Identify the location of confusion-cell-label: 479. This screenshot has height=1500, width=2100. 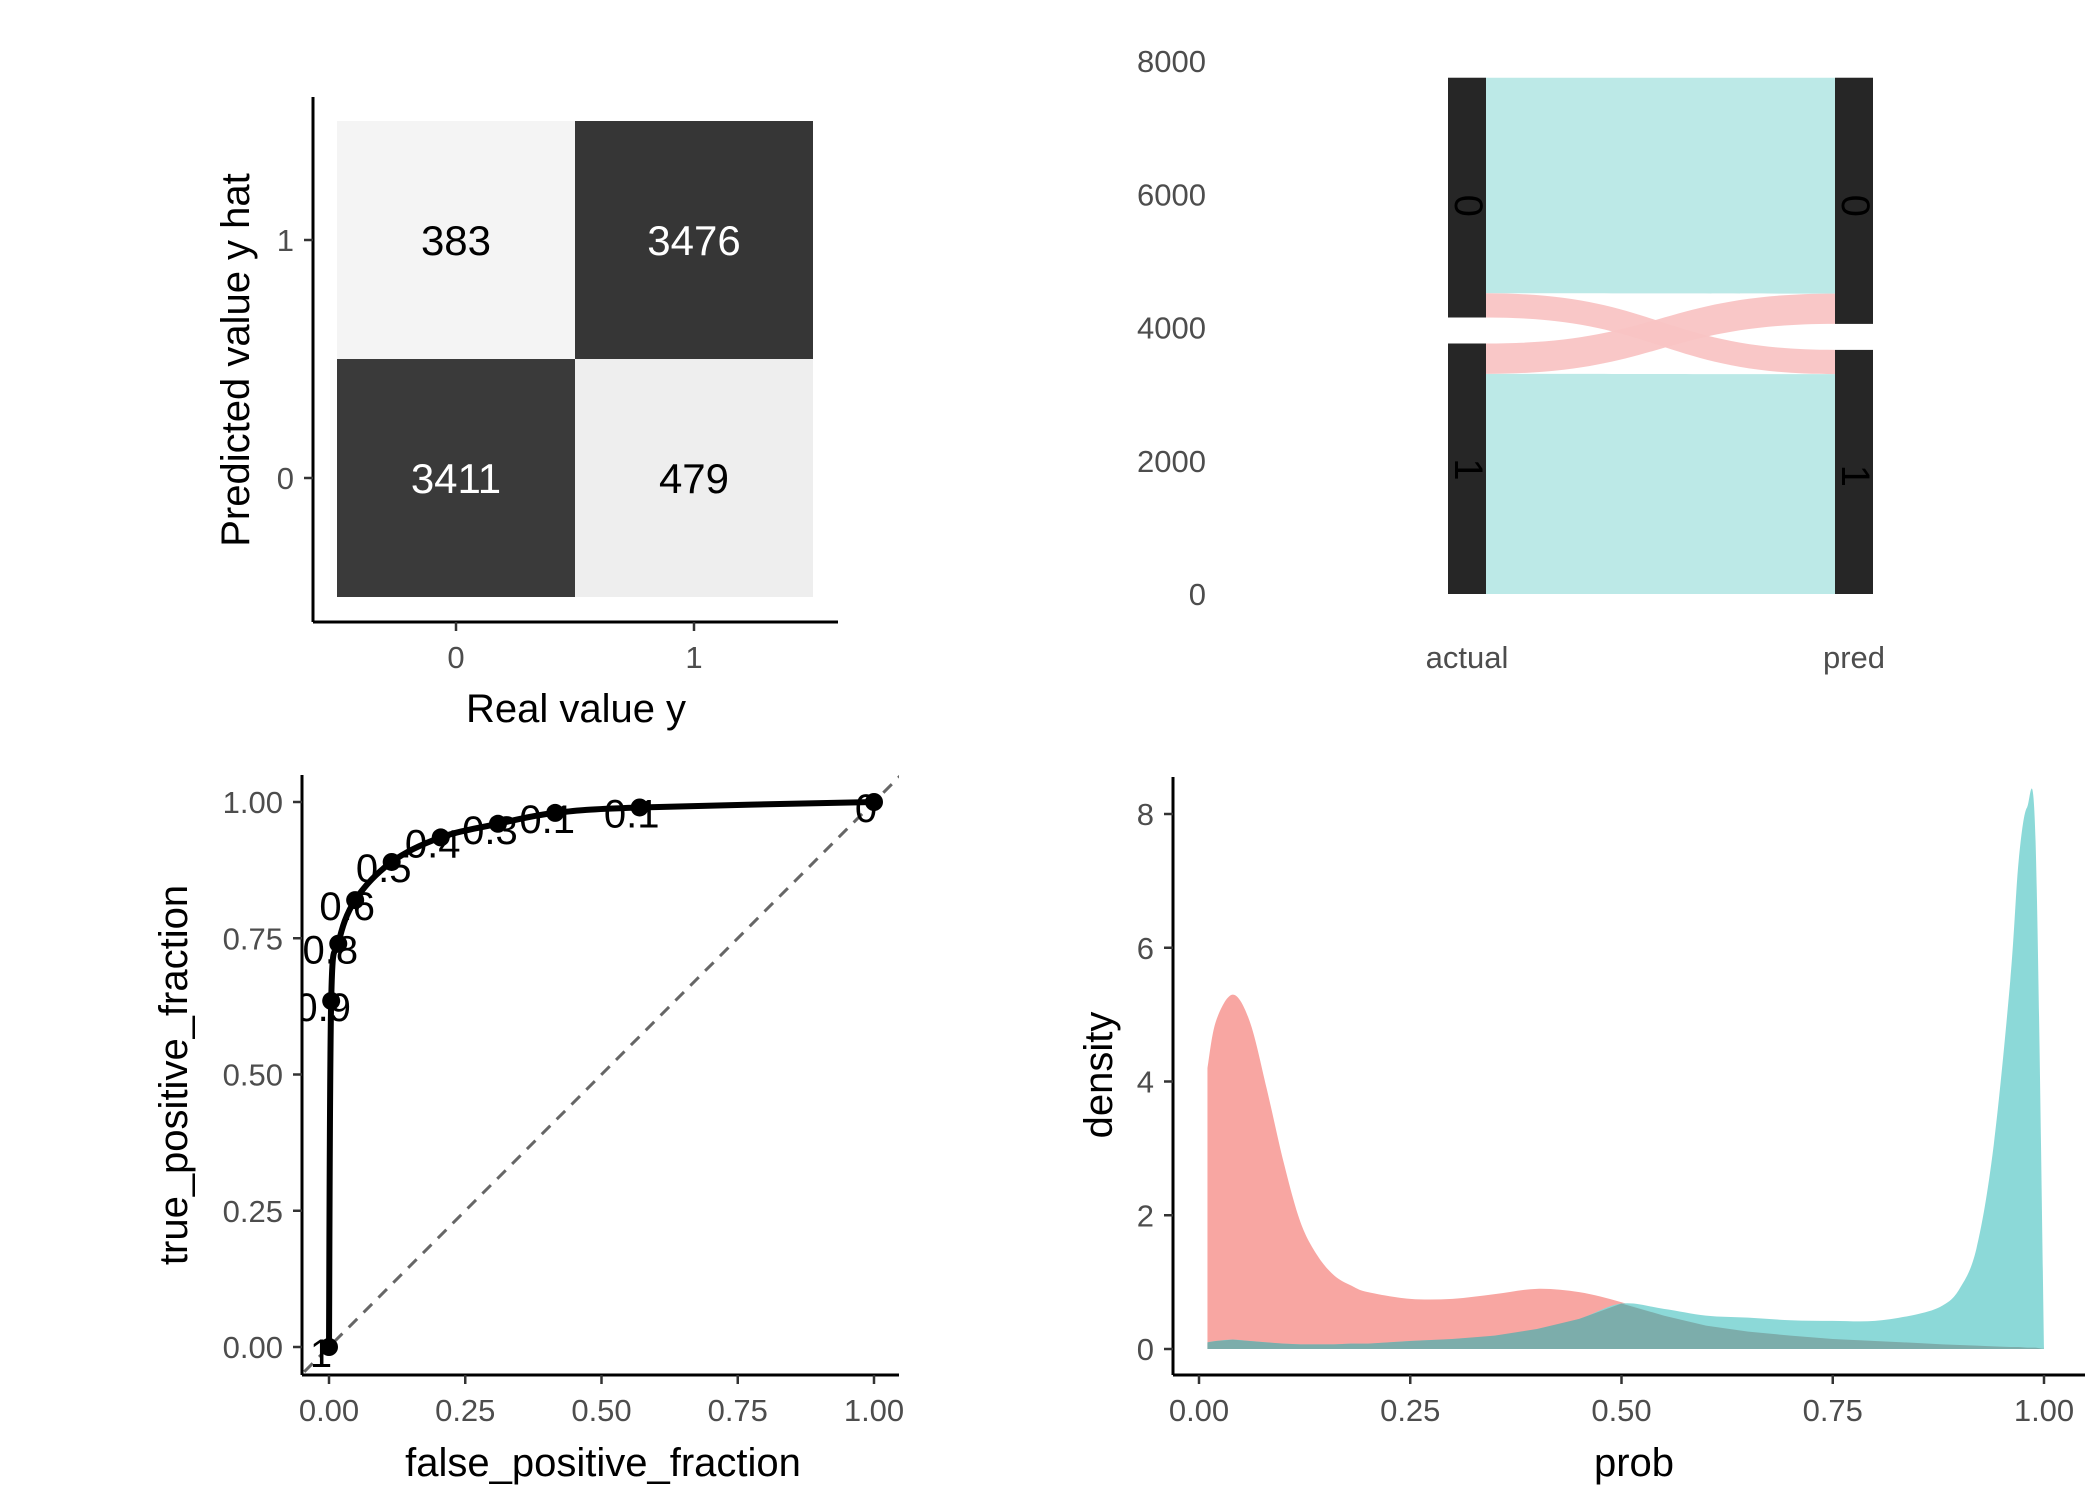
(694, 478).